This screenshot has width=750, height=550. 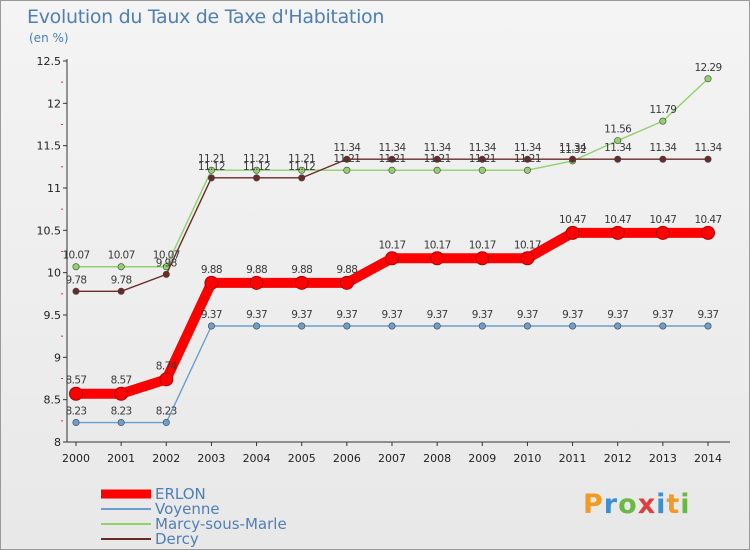 What do you see at coordinates (166, 263) in the screenshot?
I see `data-label: 9.98` at bounding box center [166, 263].